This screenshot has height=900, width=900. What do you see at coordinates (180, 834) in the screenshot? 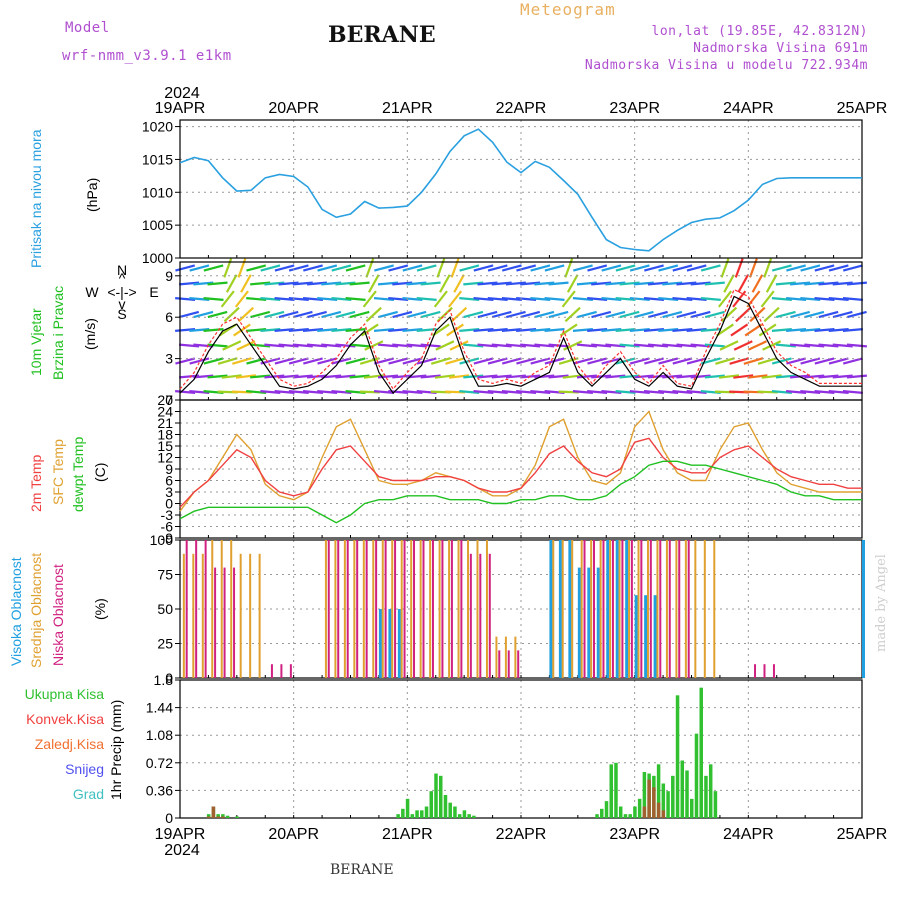
I see `bottom-day-label: 19APR` at bounding box center [180, 834].